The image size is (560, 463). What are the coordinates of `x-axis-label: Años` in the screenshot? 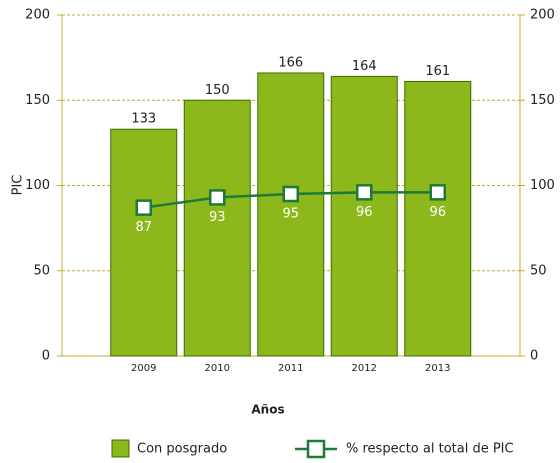 It's located at (267, 410).